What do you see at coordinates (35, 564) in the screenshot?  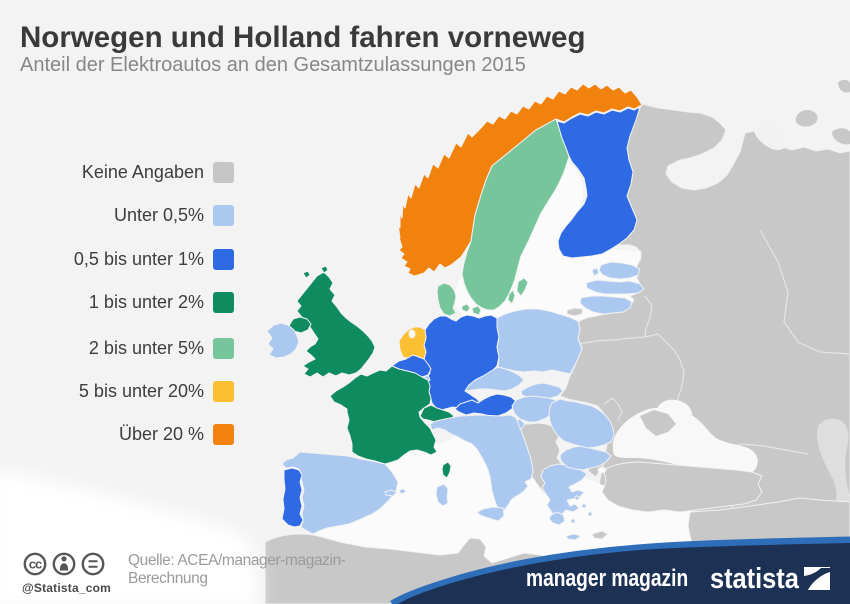 I see `svg-text: cc` at bounding box center [35, 564].